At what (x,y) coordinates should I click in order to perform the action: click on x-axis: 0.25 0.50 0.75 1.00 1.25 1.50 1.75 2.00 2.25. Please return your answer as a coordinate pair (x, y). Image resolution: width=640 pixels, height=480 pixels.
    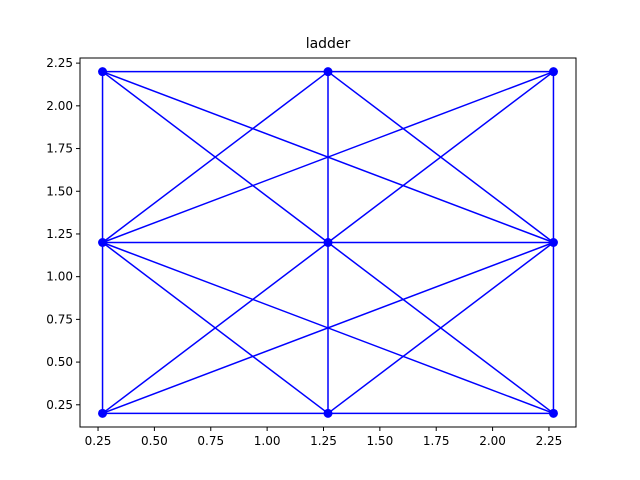
    Looking at the image, I should click on (324, 437).